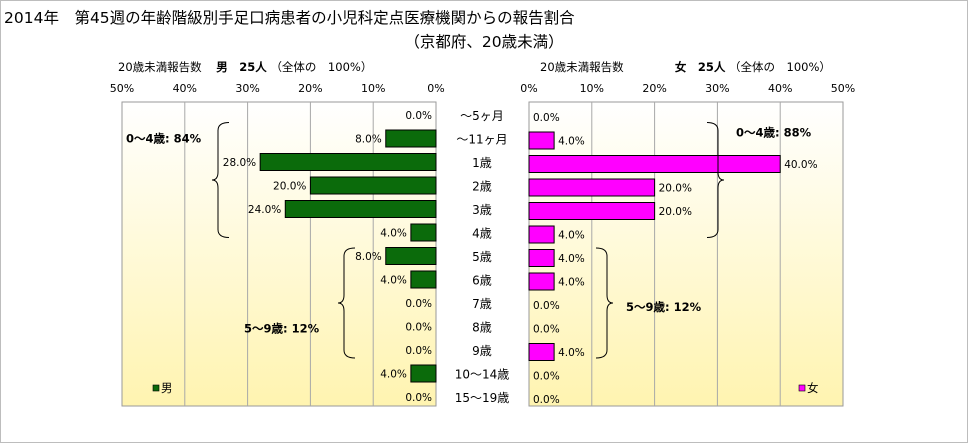 This screenshot has width=968, height=443. What do you see at coordinates (289, 187) in the screenshot?
I see `male-value-label: 20.0%` at bounding box center [289, 187].